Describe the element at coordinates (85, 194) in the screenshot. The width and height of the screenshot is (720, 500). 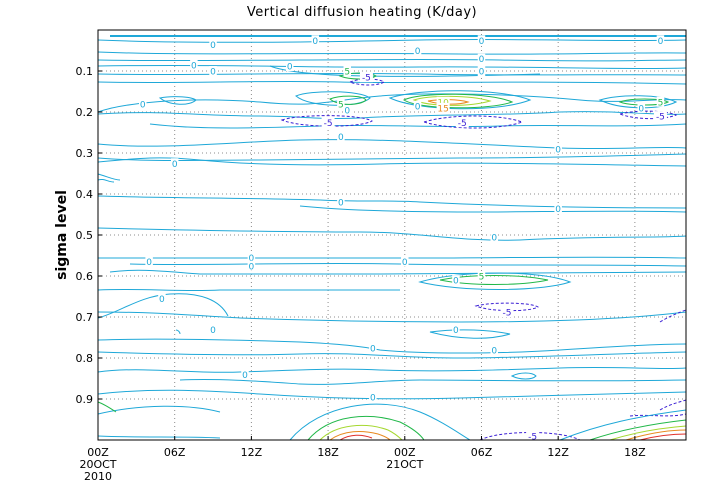
I see `y-tick-label: 0.4` at that location.